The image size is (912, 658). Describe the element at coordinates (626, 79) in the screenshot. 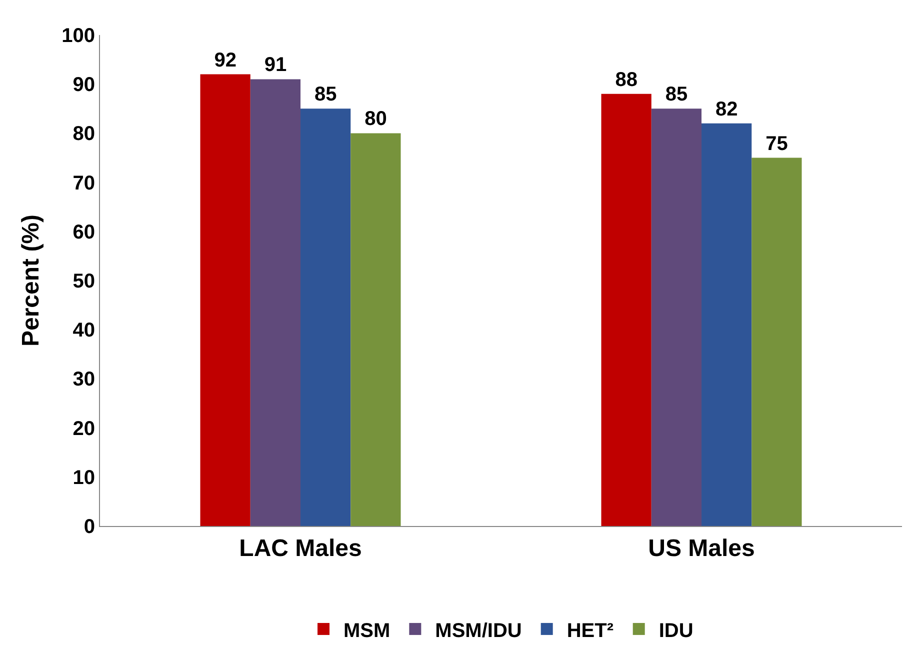

I see `data-label: 88` at that location.